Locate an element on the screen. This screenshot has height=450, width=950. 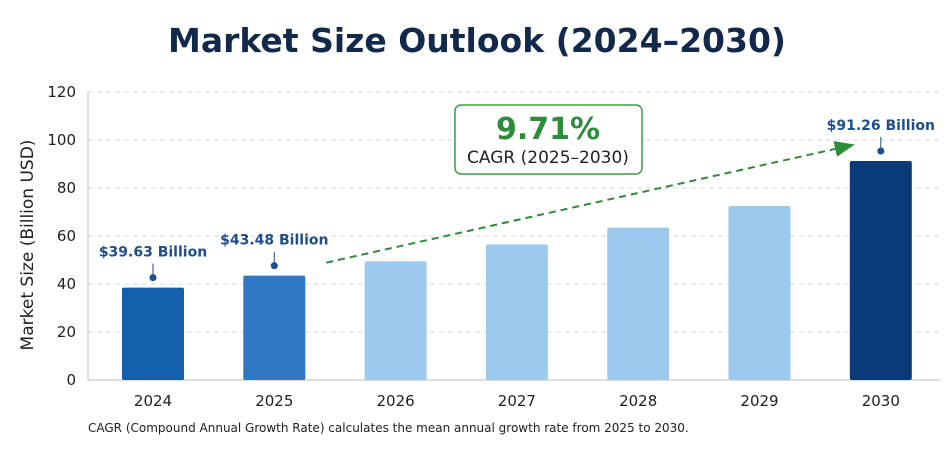
bar-2025 is located at coordinates (274, 327).